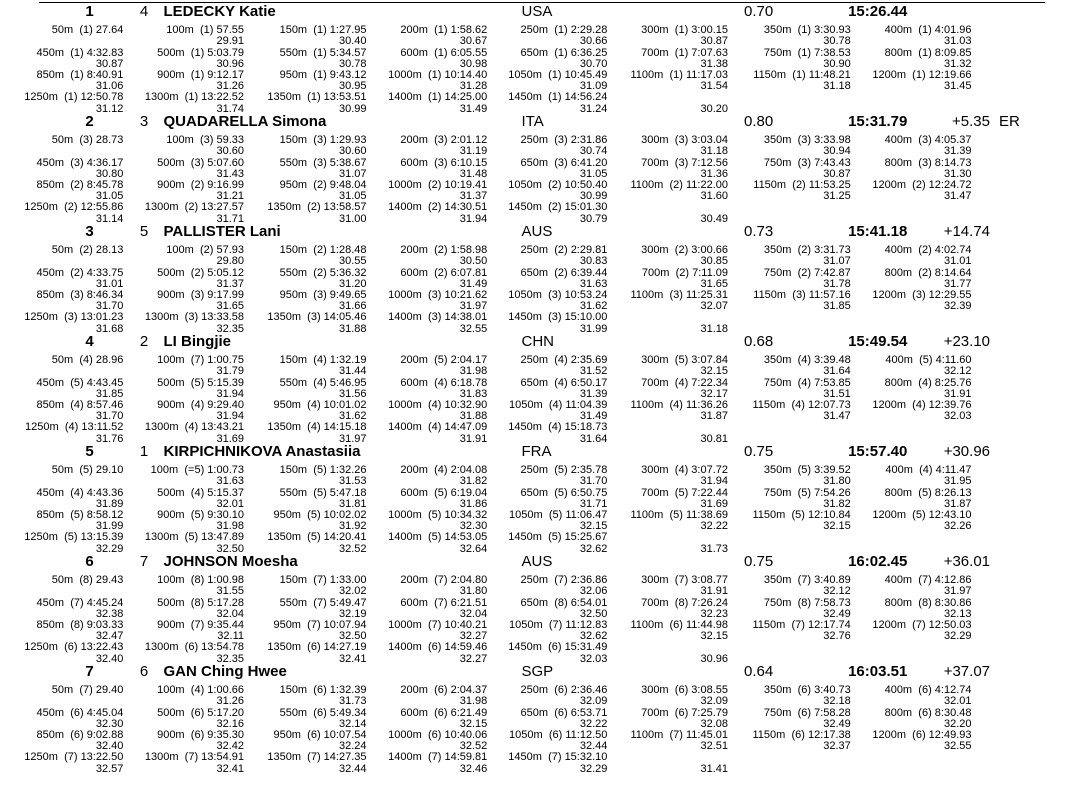 The width and height of the screenshot is (1078, 812). What do you see at coordinates (340, 162) in the screenshot?
I see `split-place-time: (3) 5:38.67` at bounding box center [340, 162].